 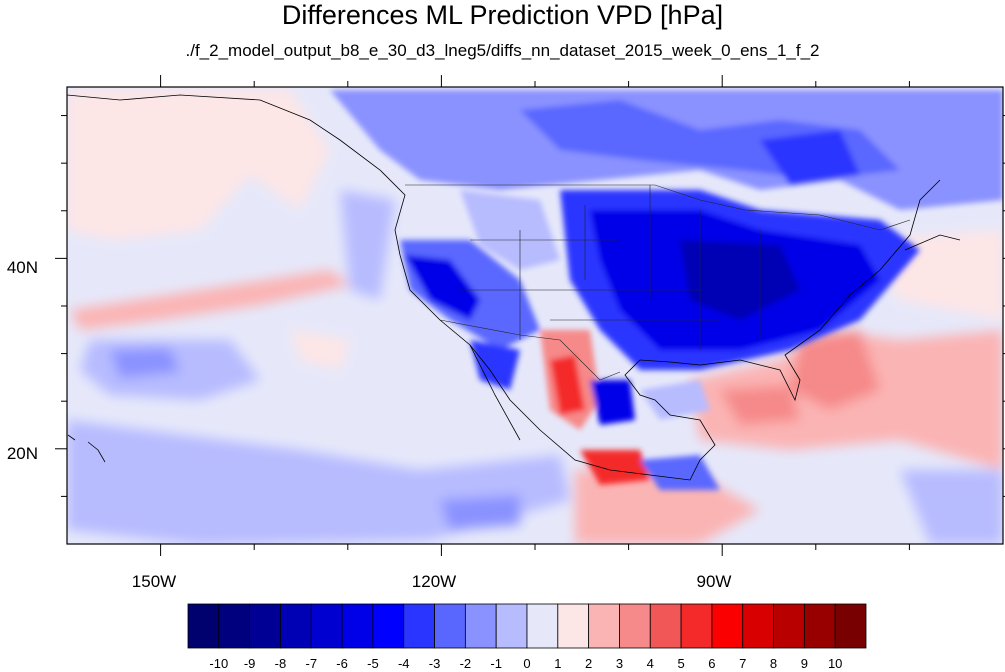 I want to click on chart-title: Differences ML Prediction VPD [hPa], so click(x=502, y=15).